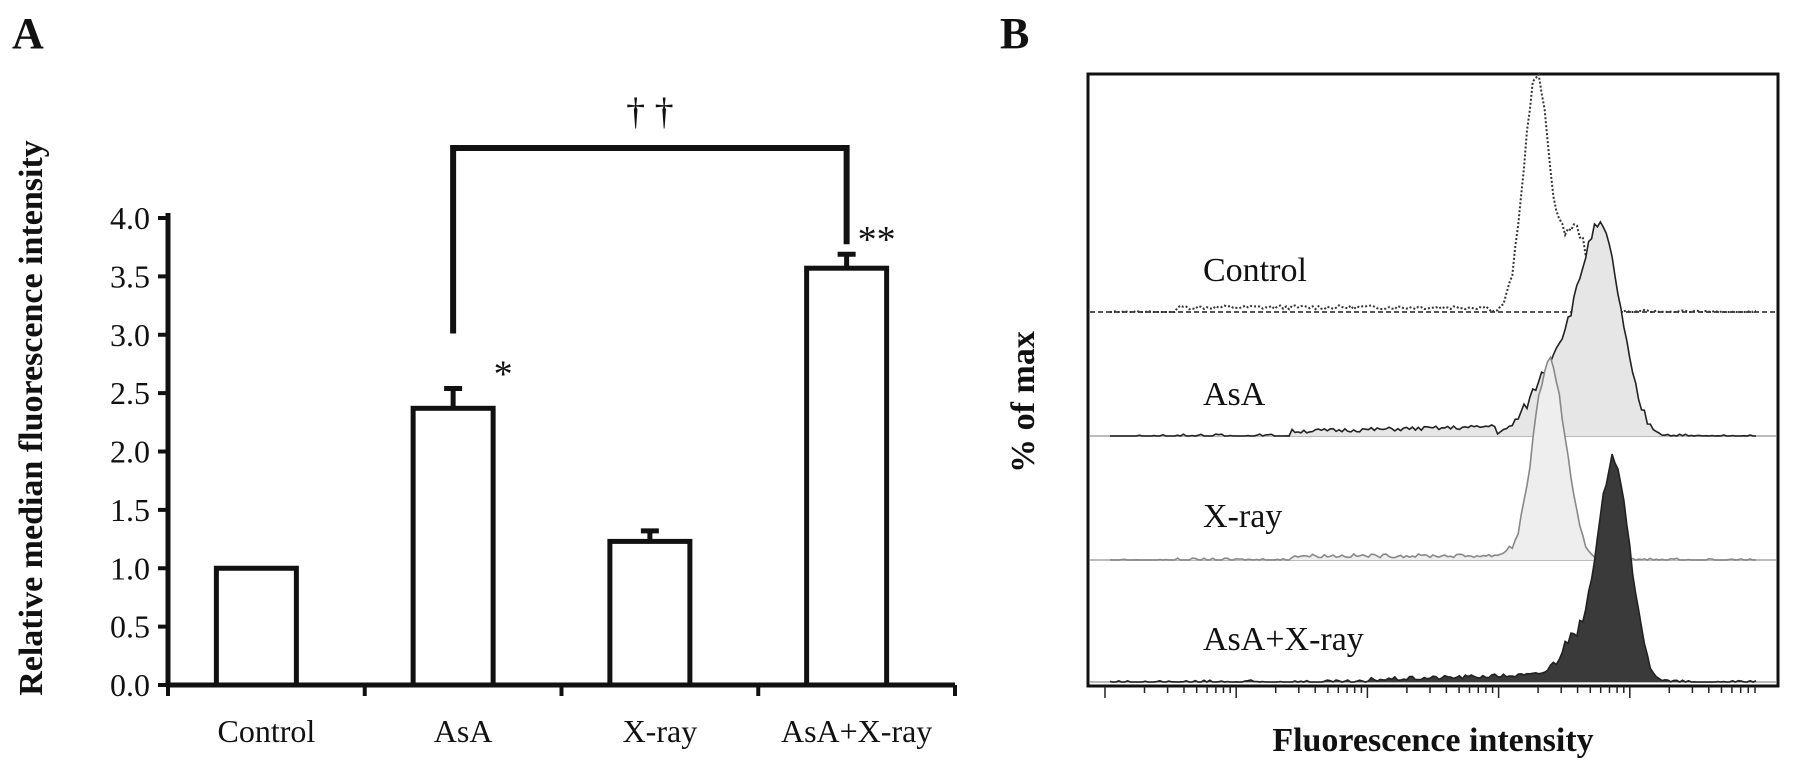  I want to click on y-tick-label: 4.0, so click(130, 218).